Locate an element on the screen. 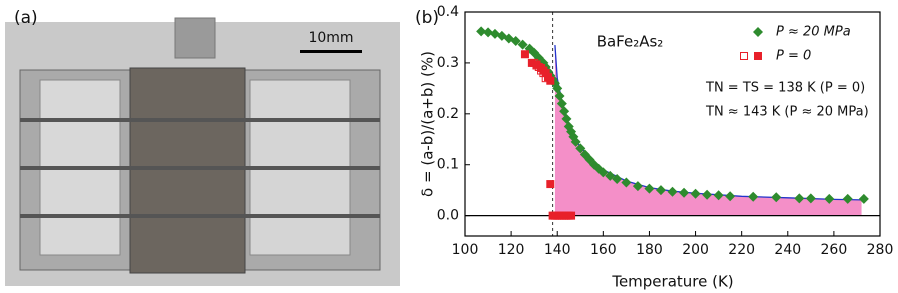  legend-label: P = 0 is located at coordinates (793, 56).